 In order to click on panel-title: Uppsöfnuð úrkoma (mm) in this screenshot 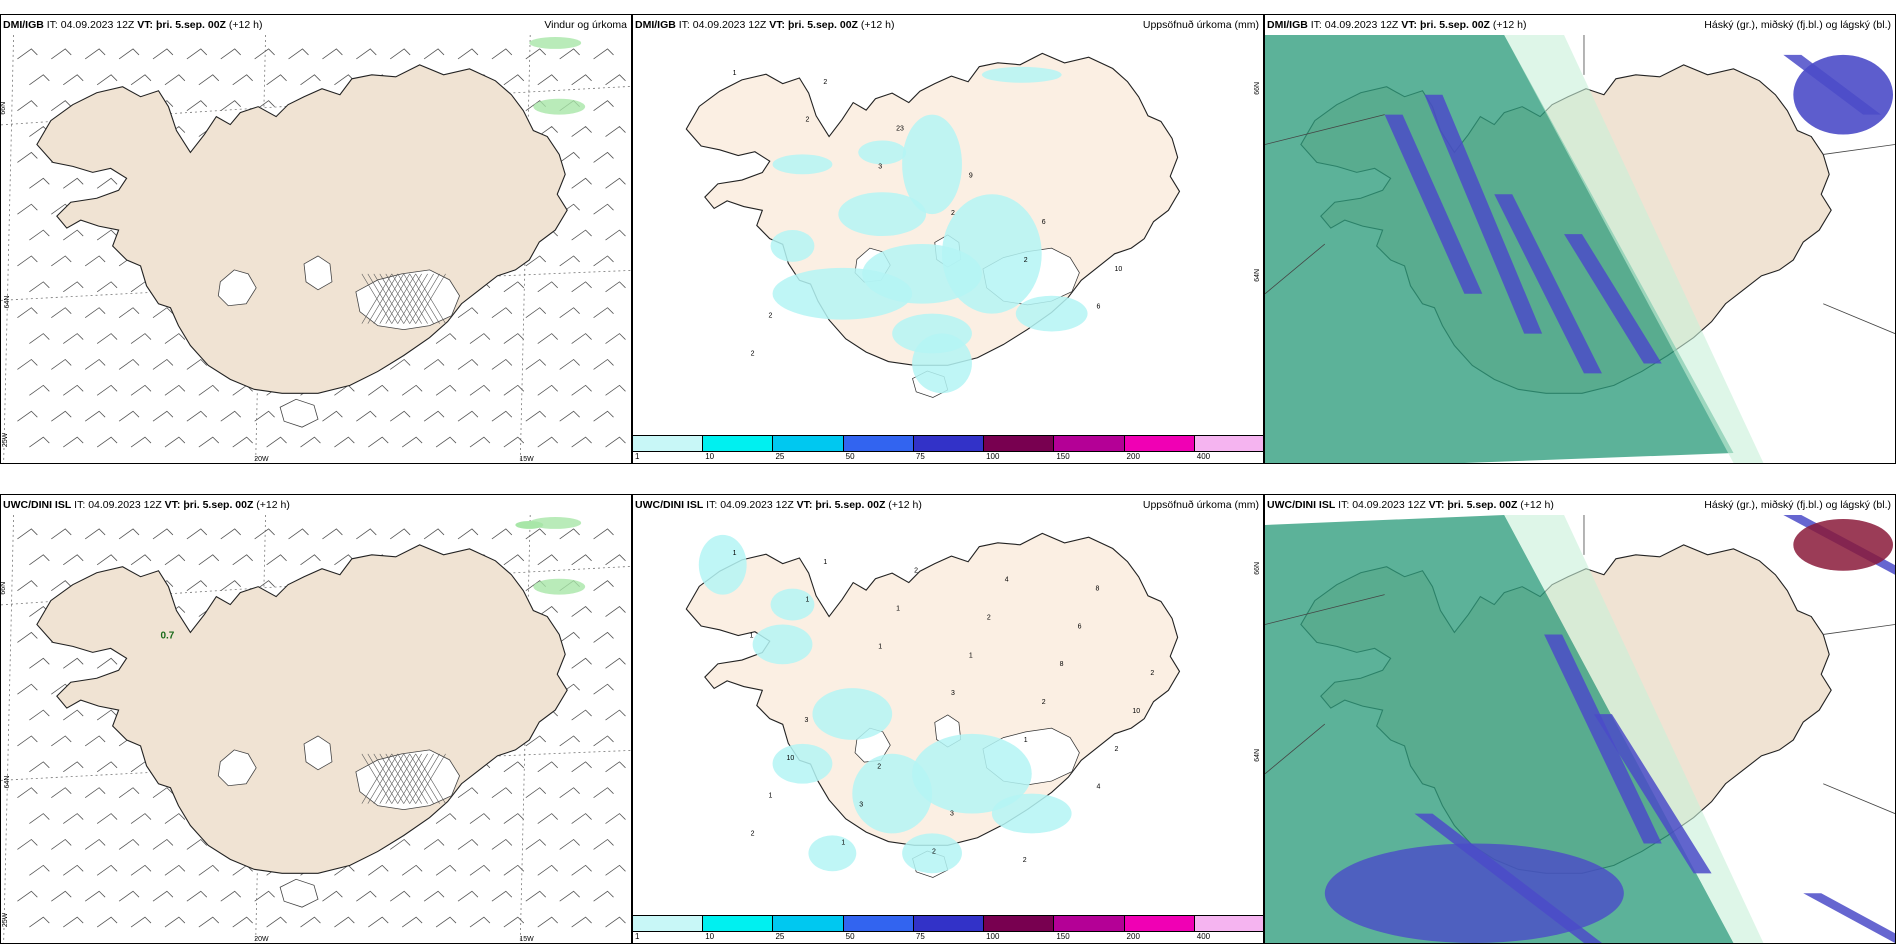, I will do `click(1200, 505)`.